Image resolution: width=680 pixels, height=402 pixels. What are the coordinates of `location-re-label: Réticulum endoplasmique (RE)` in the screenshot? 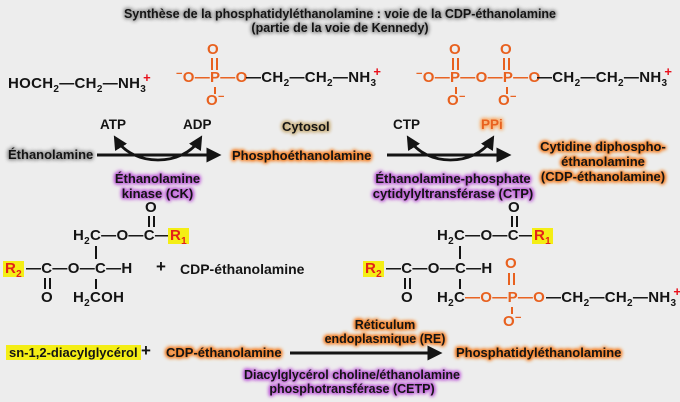 It's located at (385, 332).